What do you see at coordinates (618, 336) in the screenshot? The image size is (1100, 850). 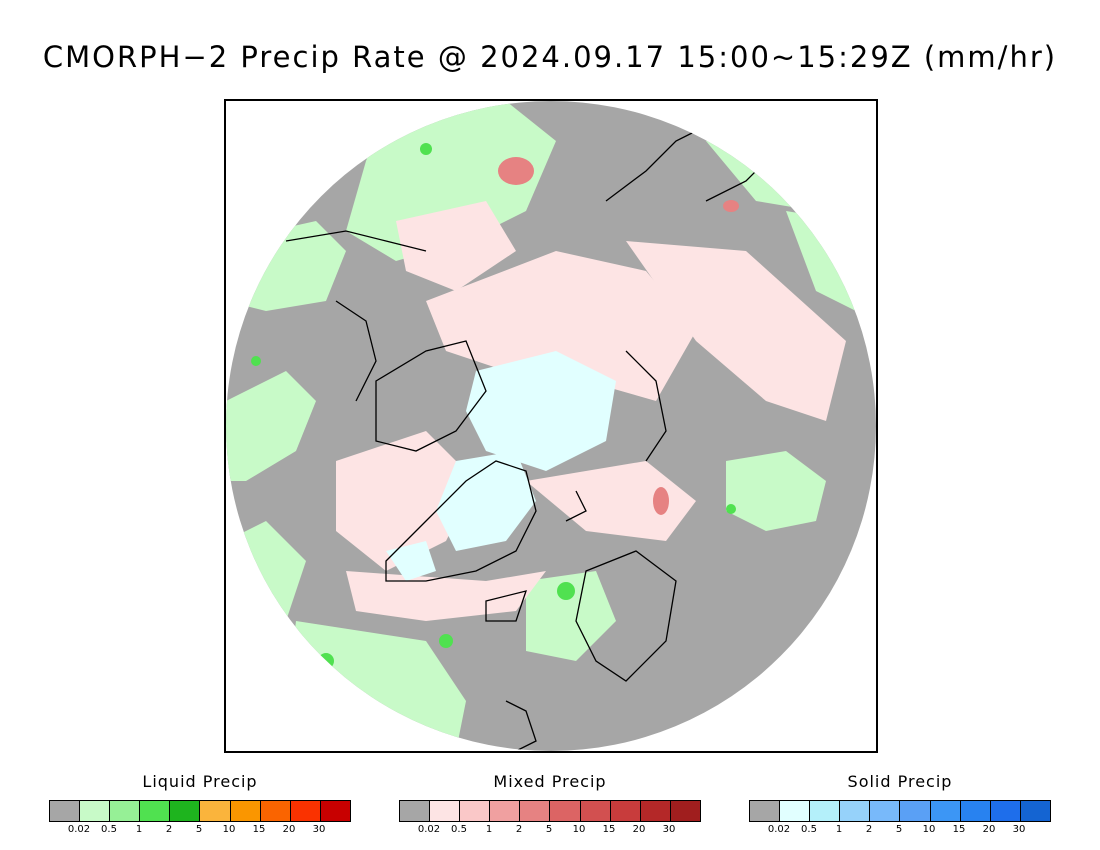 I see `mixed-precip-moderate` at bounding box center [618, 336].